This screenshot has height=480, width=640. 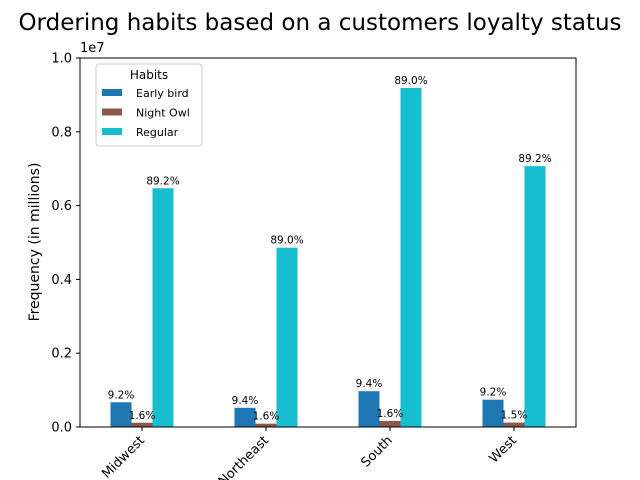 I want to click on y-axis: 0.0 0.2 0.4 0.6 0.8 1.0, so click(x=65, y=244).